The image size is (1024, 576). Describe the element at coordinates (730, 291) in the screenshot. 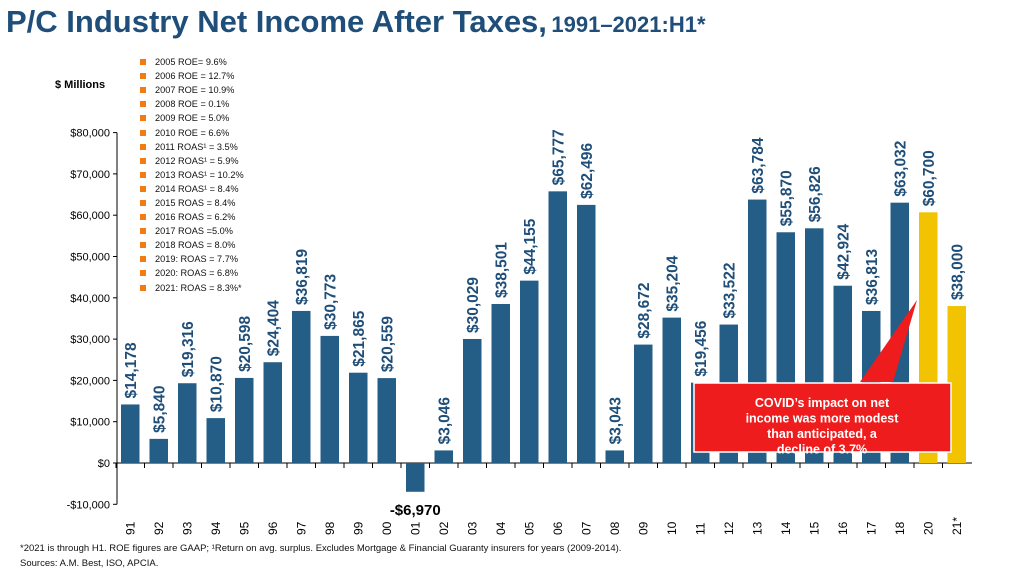

I see `data-label: $33,522` at that location.